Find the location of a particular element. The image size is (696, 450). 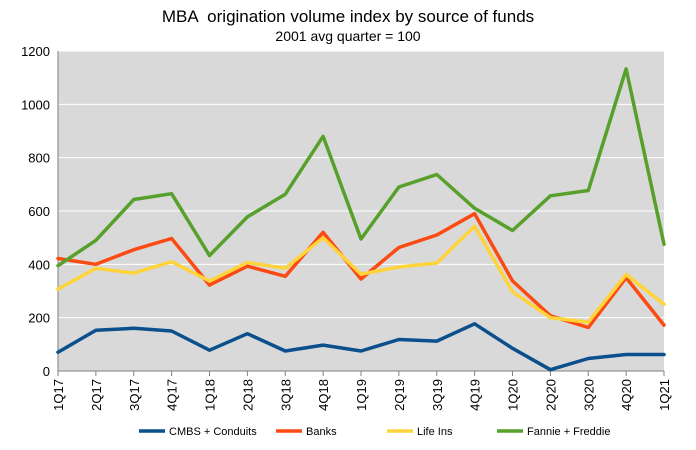

x-tick-label: 3Q20 is located at coordinates (588, 395).